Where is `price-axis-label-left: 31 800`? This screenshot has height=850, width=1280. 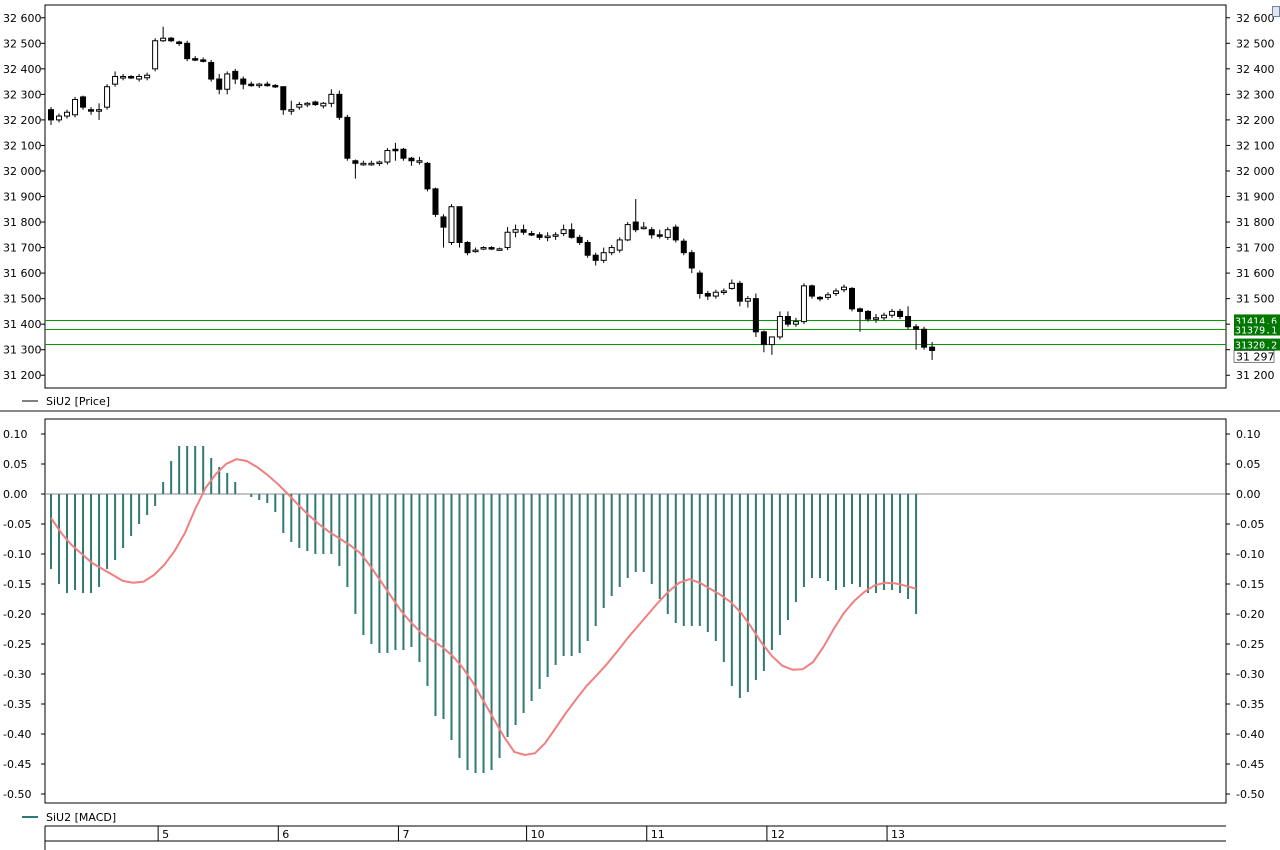
price-axis-label-left: 31 800 is located at coordinates (22, 222).